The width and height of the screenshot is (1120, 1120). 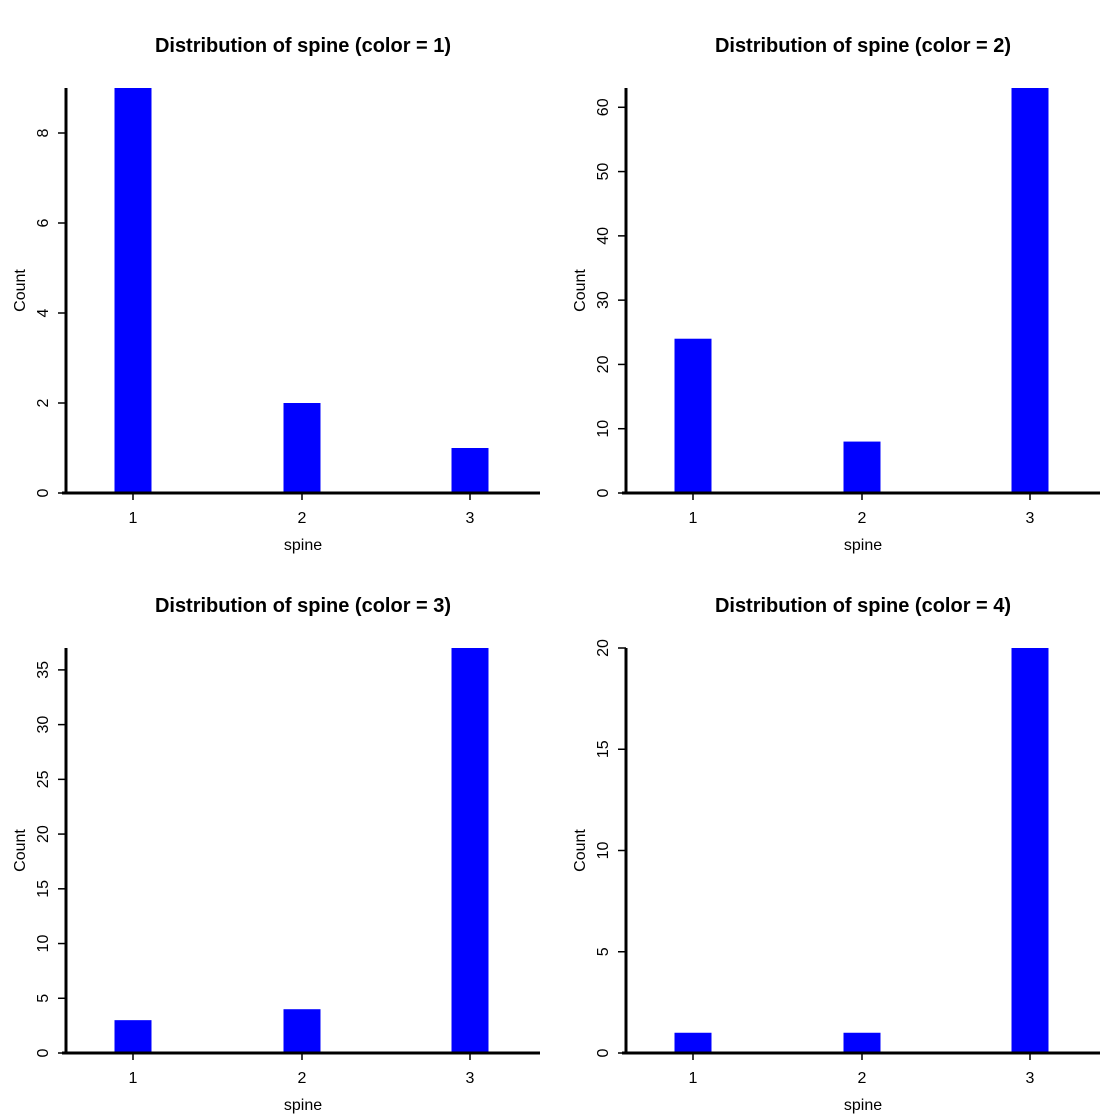 What do you see at coordinates (43, 670) in the screenshot?
I see `y-tick-label: 35` at bounding box center [43, 670].